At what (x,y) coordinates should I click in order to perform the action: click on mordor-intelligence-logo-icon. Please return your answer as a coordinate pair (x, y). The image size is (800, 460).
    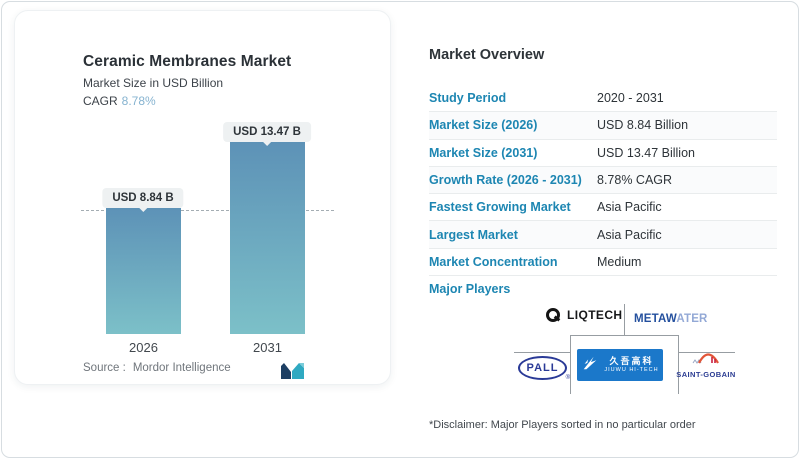
    Looking at the image, I should click on (292, 373).